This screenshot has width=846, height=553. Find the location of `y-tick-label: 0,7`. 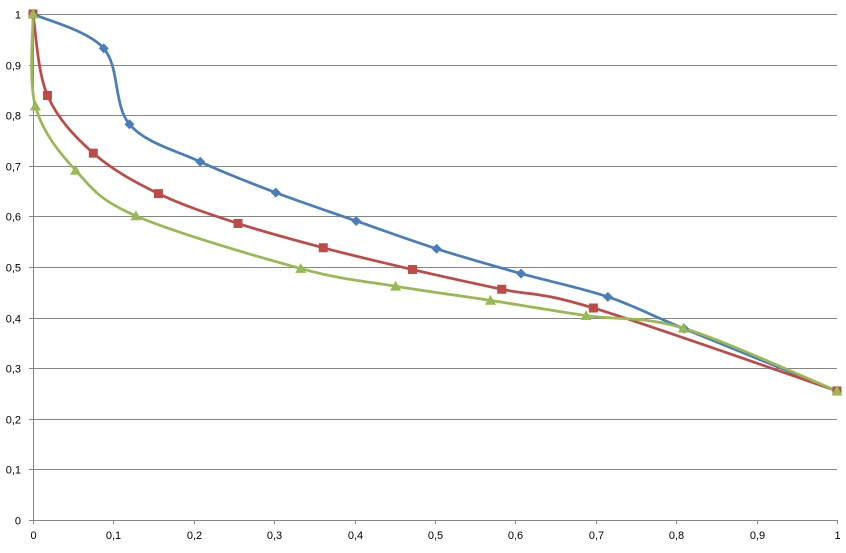

y-tick-label: 0,7 is located at coordinates (13, 168).